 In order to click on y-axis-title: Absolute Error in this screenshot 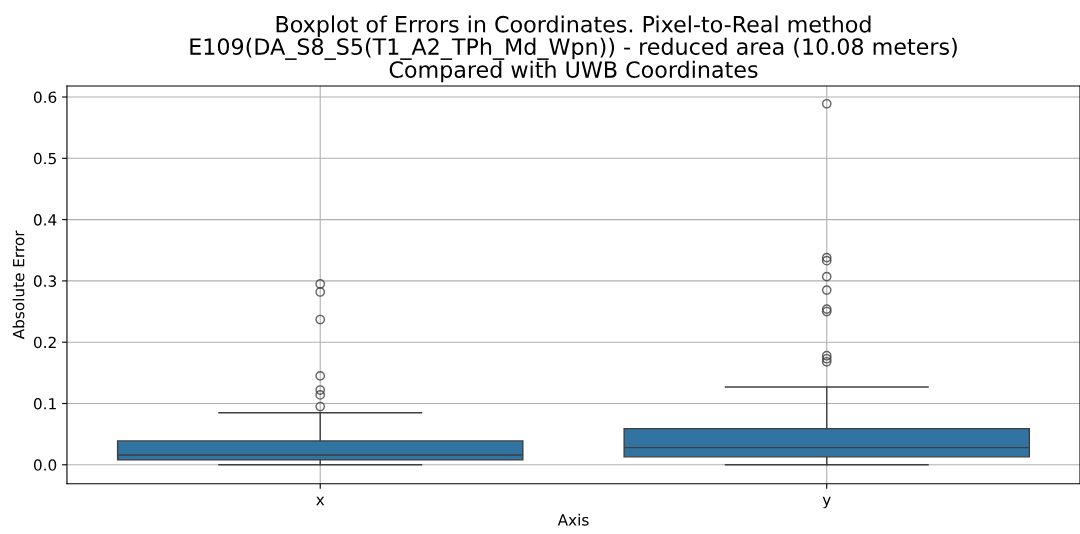, I will do `click(18, 285)`.